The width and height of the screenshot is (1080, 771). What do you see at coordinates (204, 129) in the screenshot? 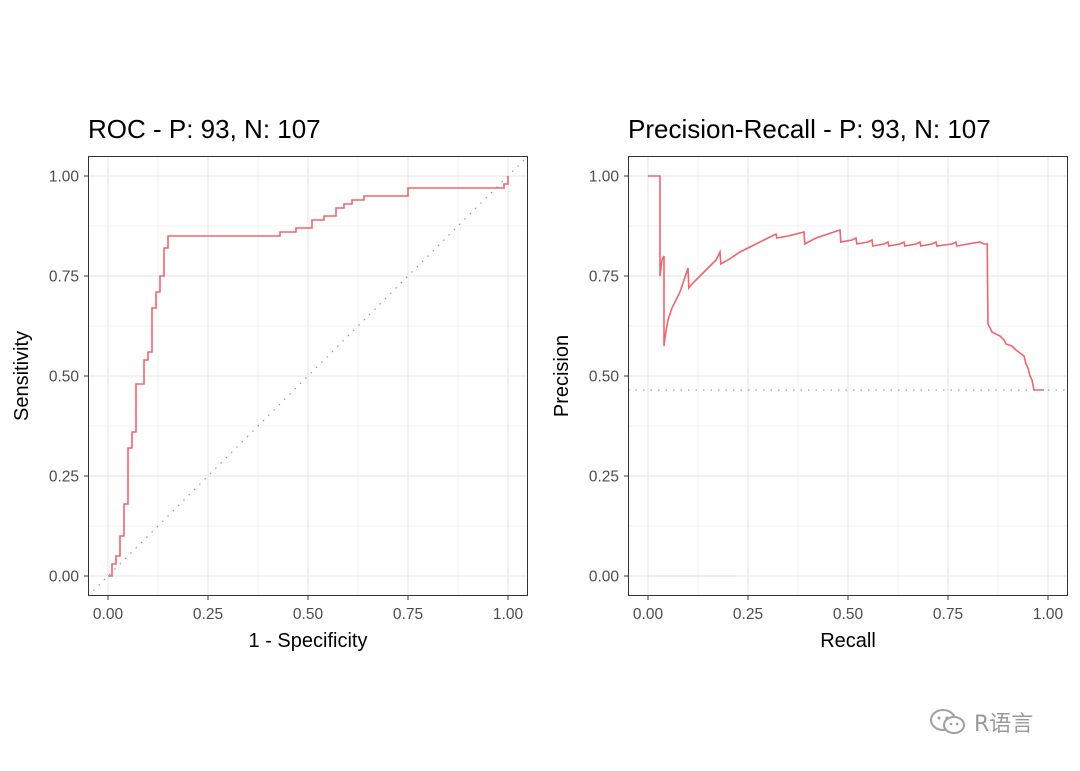
I see `chart-title: ROC - P: 93, N: 107` at bounding box center [204, 129].